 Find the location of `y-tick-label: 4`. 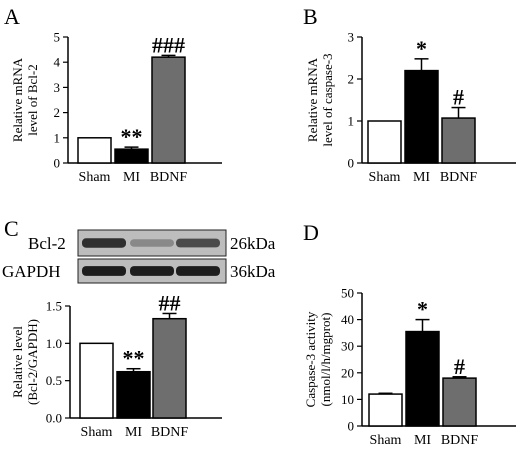

y-tick-label: 4 is located at coordinates (57, 62).